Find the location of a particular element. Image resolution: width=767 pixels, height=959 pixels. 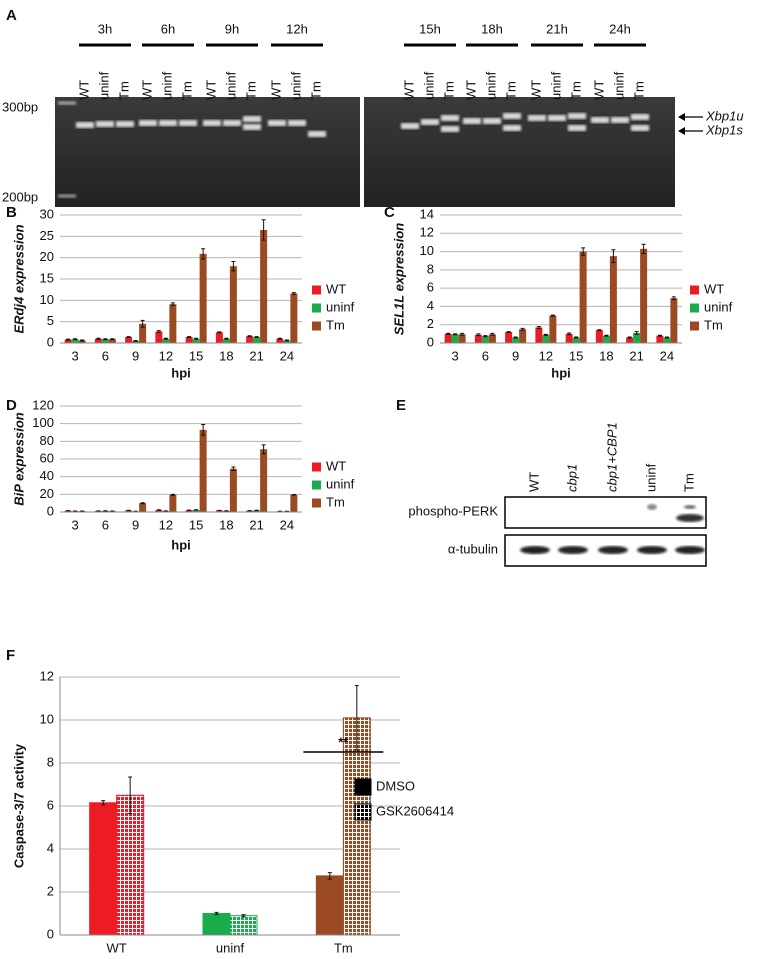

row-label: α-tubulin is located at coordinates (473, 548).